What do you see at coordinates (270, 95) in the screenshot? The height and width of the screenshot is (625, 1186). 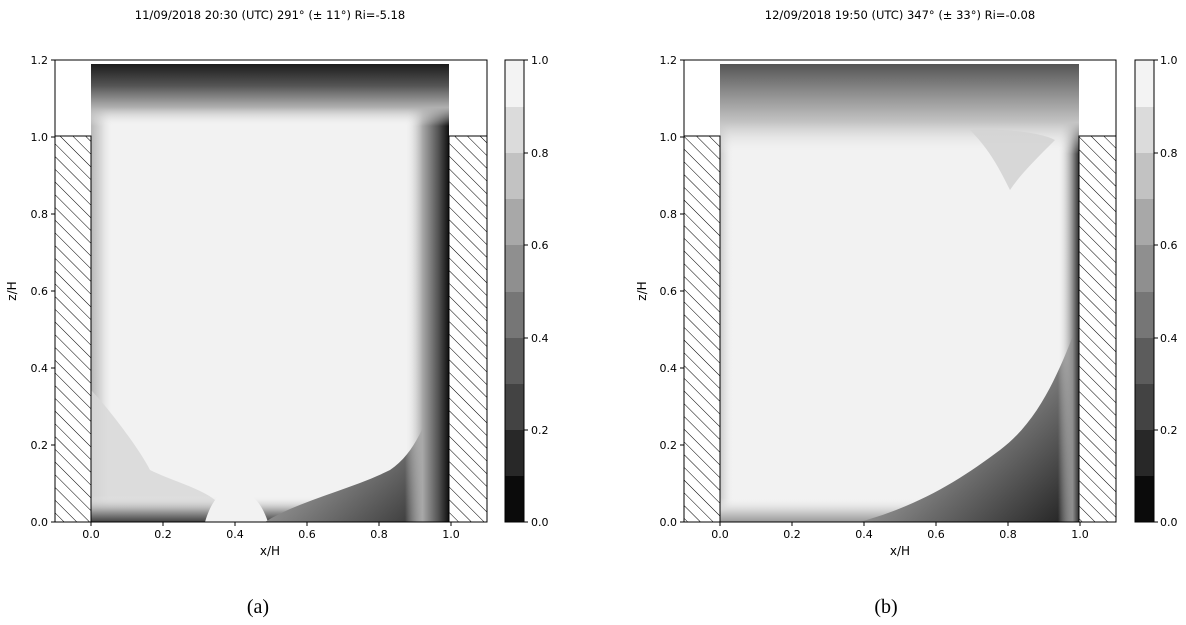 I see `field-top` at bounding box center [270, 95].